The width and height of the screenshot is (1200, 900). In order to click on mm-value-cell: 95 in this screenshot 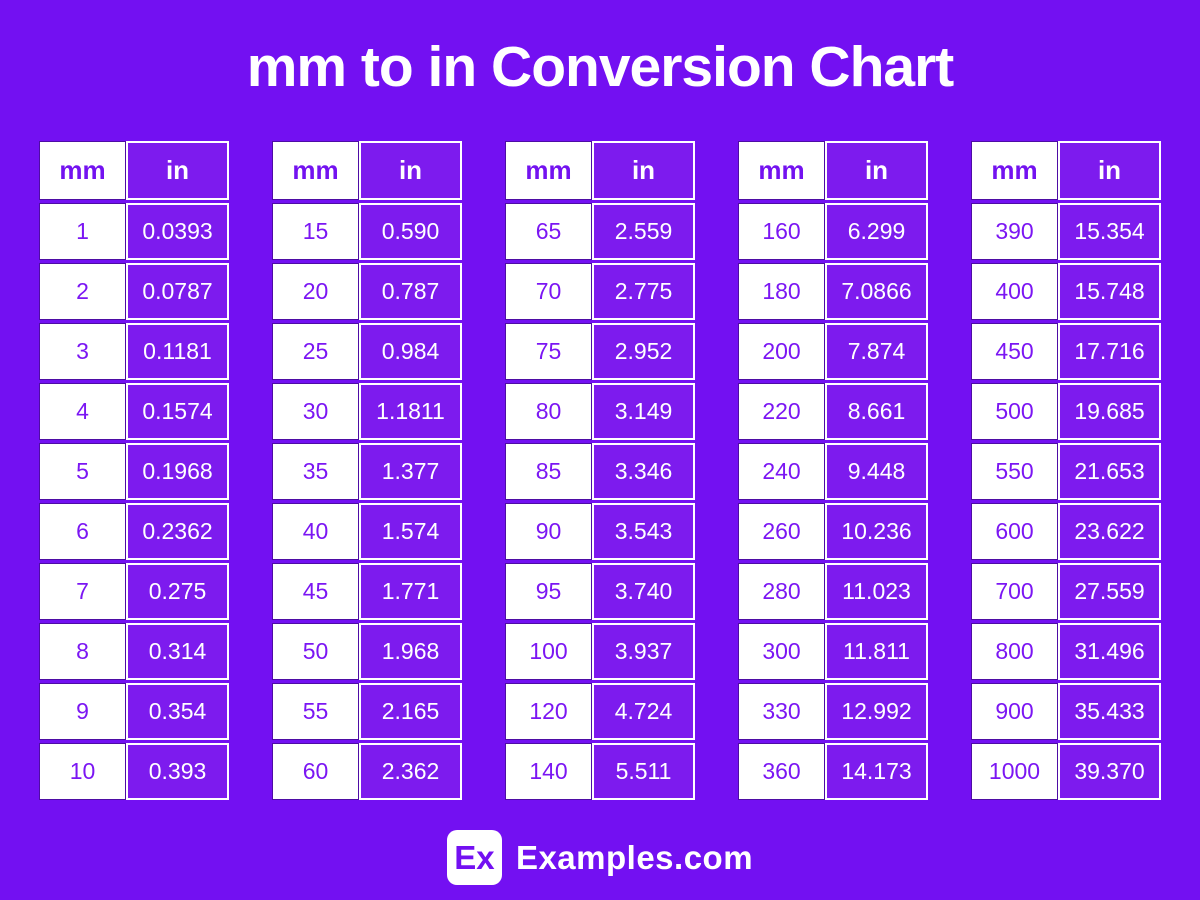, I will do `click(548, 591)`.